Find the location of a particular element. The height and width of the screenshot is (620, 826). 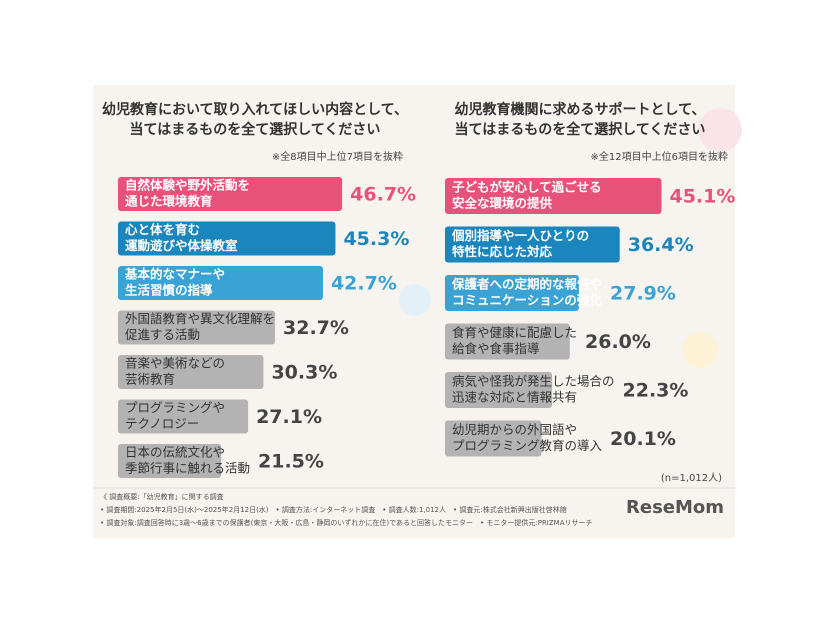

chart-title: 幼児教育機関に求めるサポートとして、 is located at coordinates (580, 109).